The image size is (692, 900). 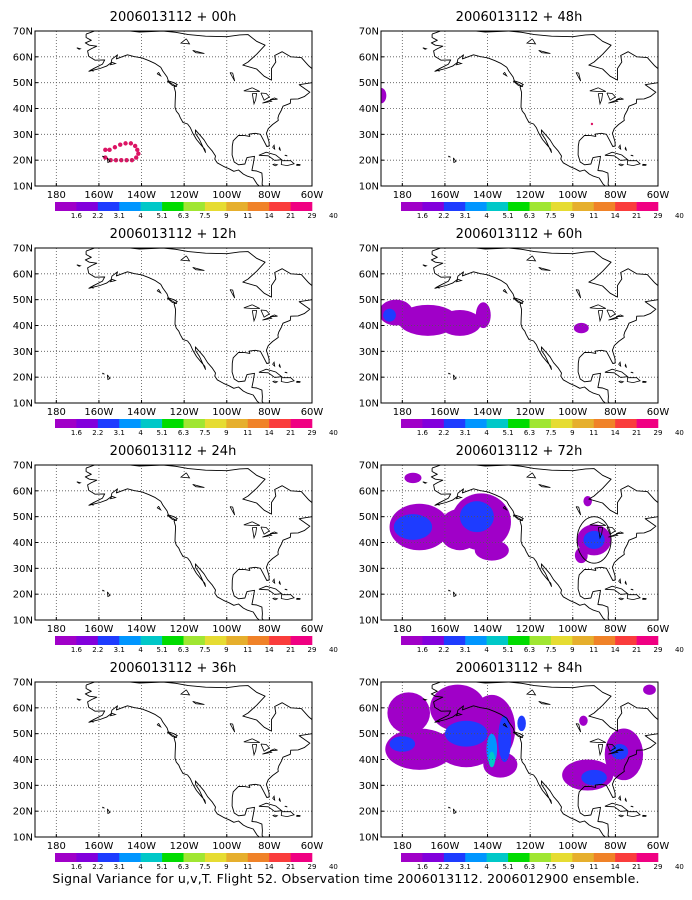 I want to click on panel-title: 2006013112 + 12h, so click(x=173, y=234).